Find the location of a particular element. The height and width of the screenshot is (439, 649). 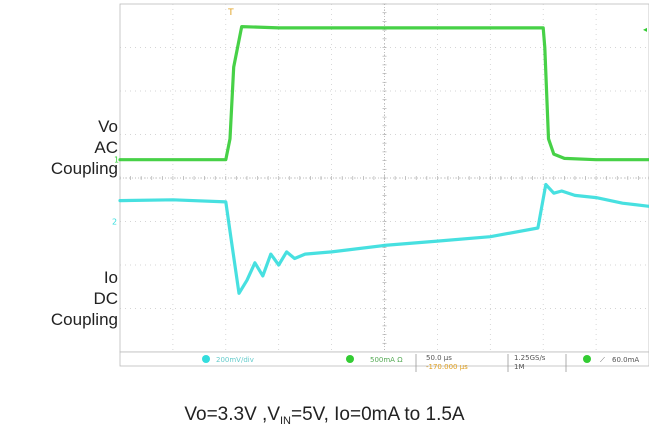

vo-label: Vo AC Coupling is located at coordinates (59, 147).